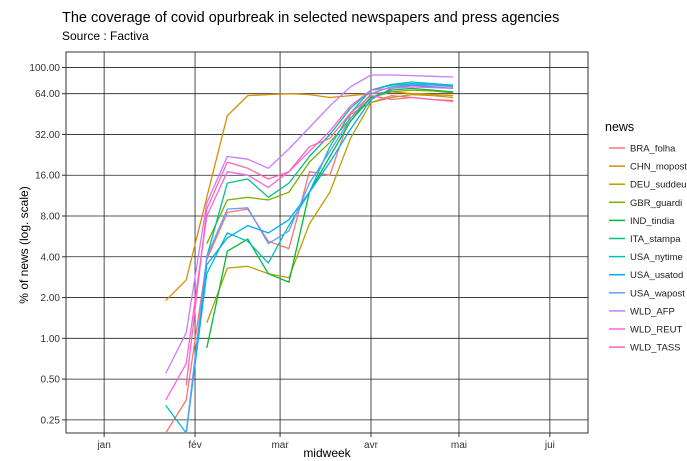  What do you see at coordinates (330, 166) in the screenshot?
I see `series-line-gbr-guardi` at bounding box center [330, 166].